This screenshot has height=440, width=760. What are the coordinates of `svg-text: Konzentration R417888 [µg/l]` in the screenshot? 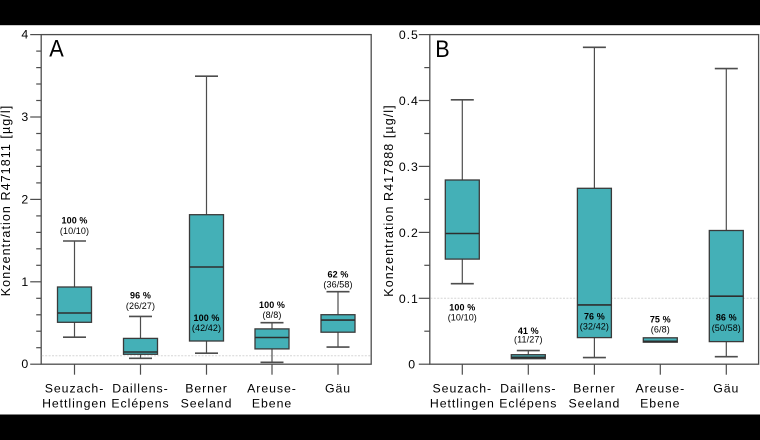 It's located at (389, 200).